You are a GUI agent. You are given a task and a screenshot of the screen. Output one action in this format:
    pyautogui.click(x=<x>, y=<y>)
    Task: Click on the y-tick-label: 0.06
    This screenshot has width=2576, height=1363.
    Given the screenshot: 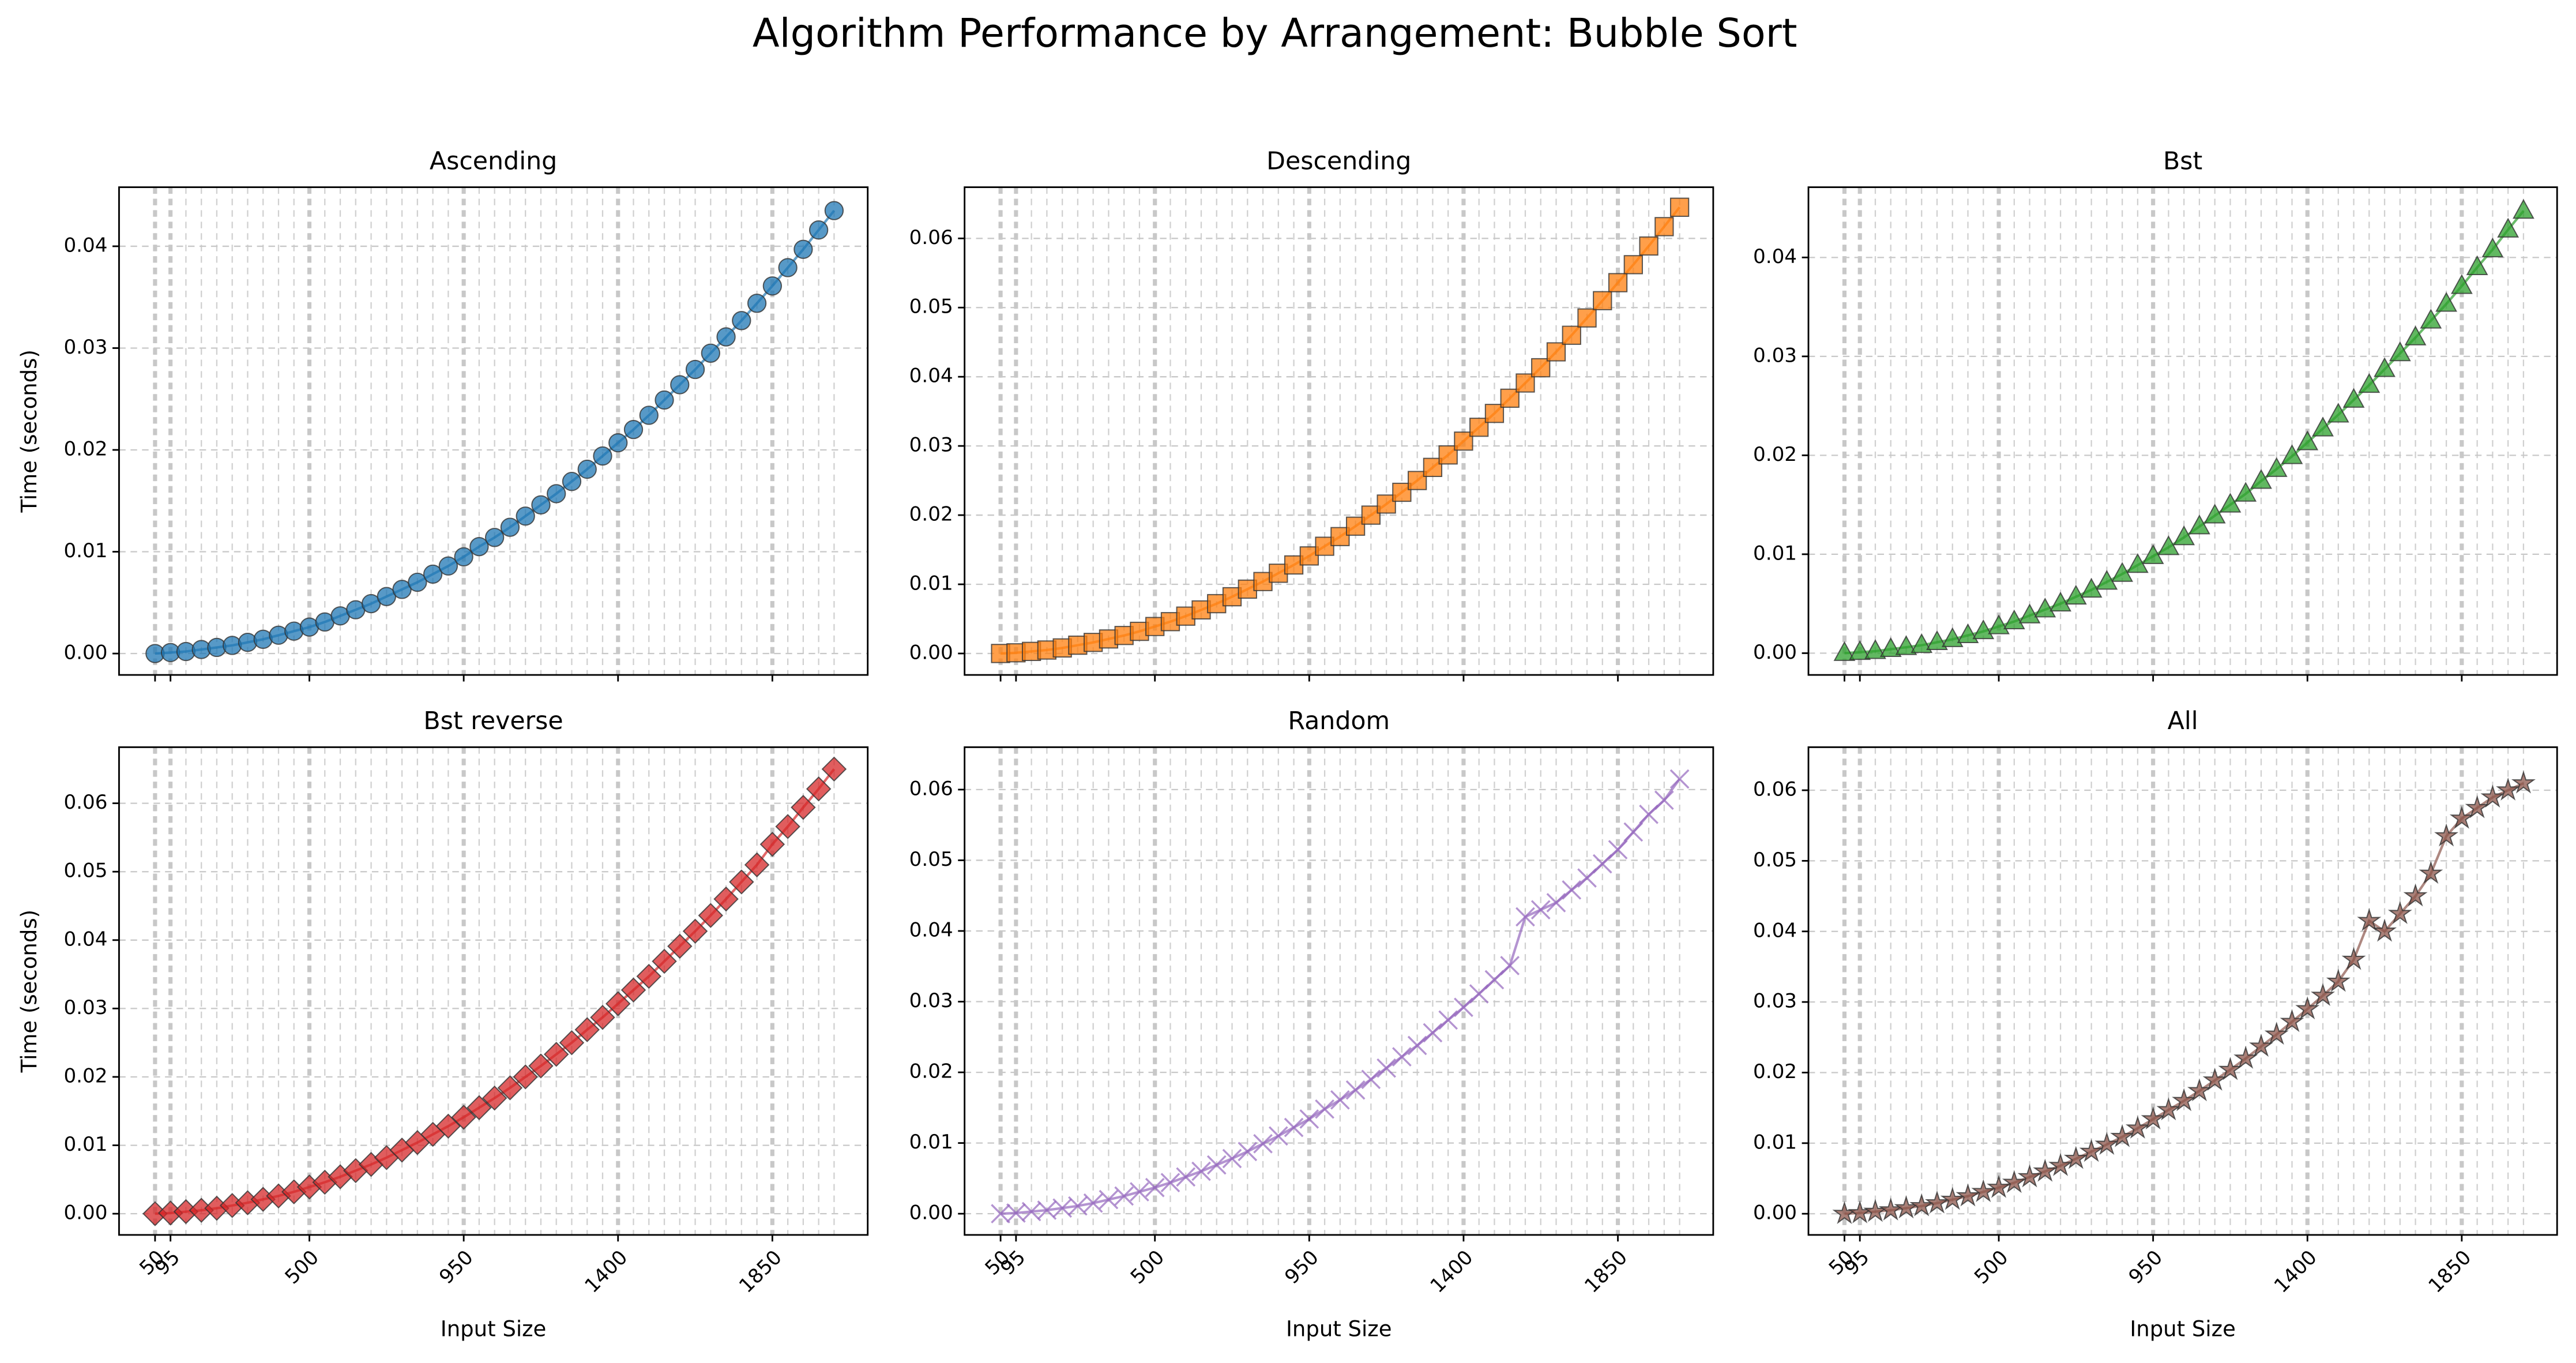 What is the action you would take?
    pyautogui.click(x=1775, y=789)
    